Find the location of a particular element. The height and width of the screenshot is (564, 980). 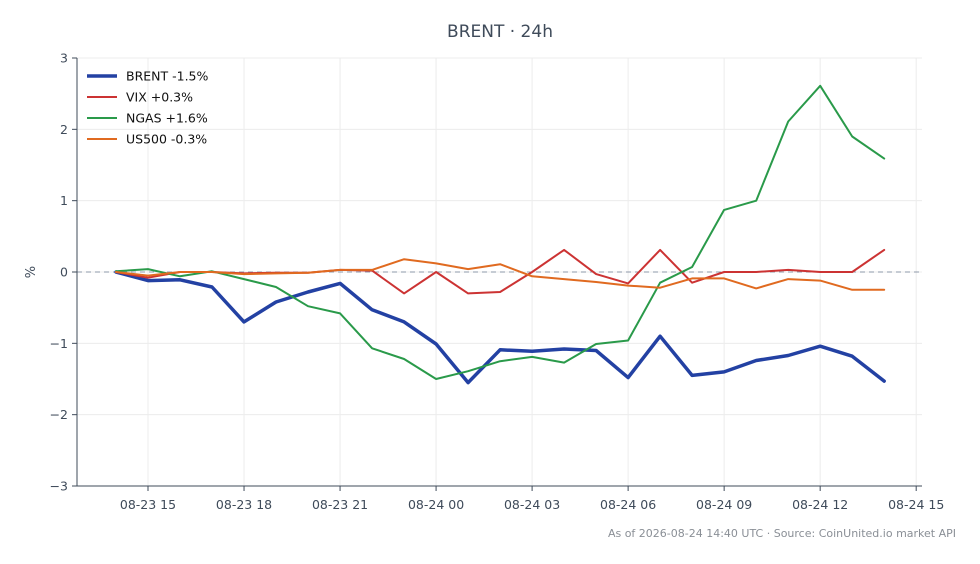

legend-label-us500: US500 -0.3% is located at coordinates (166, 139).